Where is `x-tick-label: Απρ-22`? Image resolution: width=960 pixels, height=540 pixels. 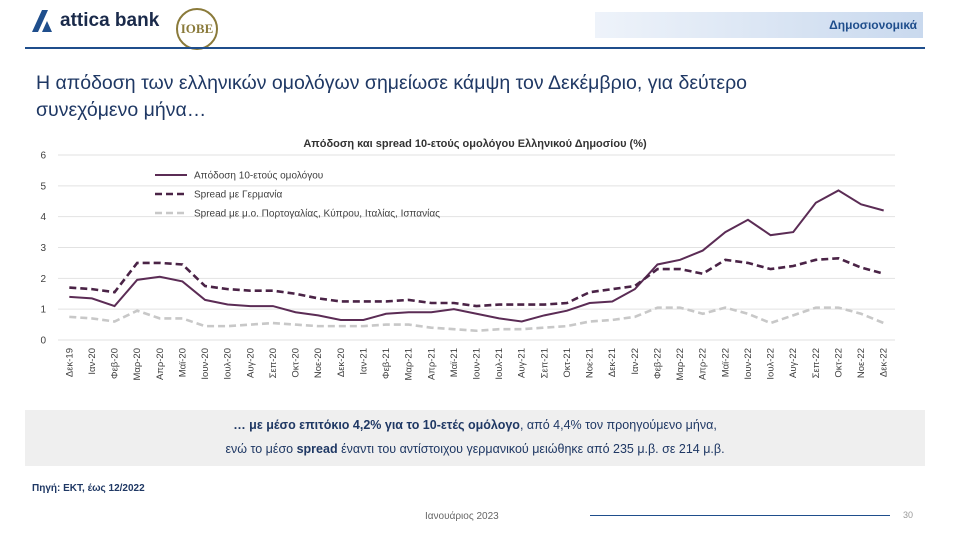
x-tick-label: Απρ-22 is located at coordinates (703, 364).